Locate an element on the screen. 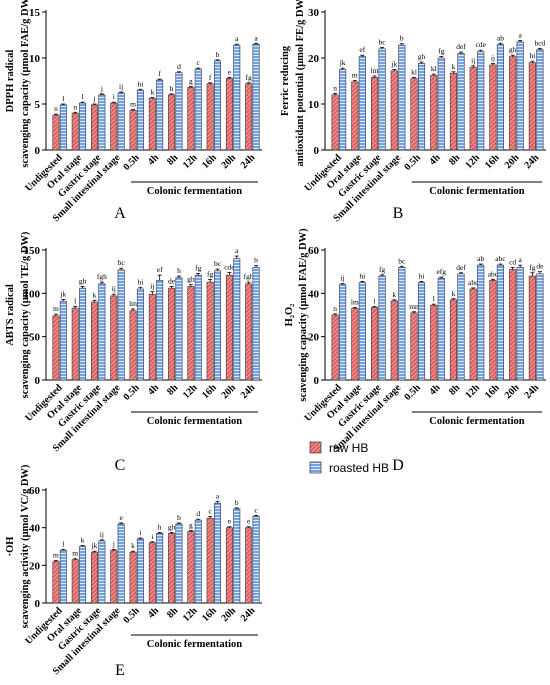 The width and height of the screenshot is (550, 685). y-axis-title-line2: scavenging activity (μmol VC/g DW) is located at coordinates (25, 546).